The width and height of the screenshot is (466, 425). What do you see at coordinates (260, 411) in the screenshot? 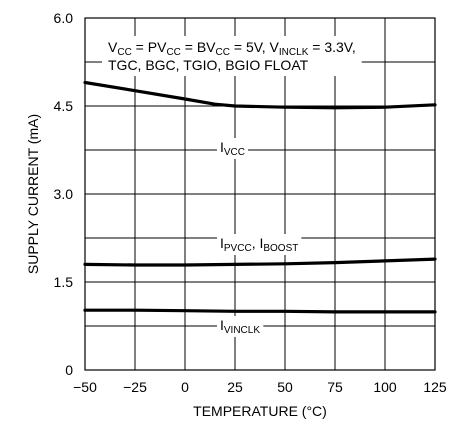
I see `x-axis-label: TEMPERATURE (°C)` at bounding box center [260, 411].